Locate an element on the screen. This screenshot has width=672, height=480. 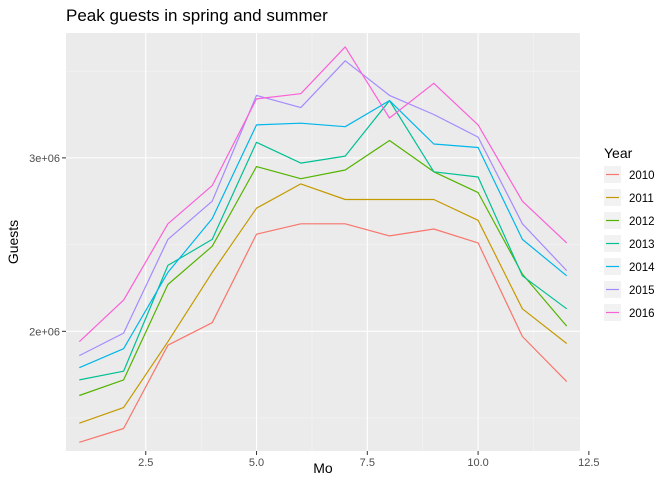
legend-label-2012: 2012 is located at coordinates (642, 222).